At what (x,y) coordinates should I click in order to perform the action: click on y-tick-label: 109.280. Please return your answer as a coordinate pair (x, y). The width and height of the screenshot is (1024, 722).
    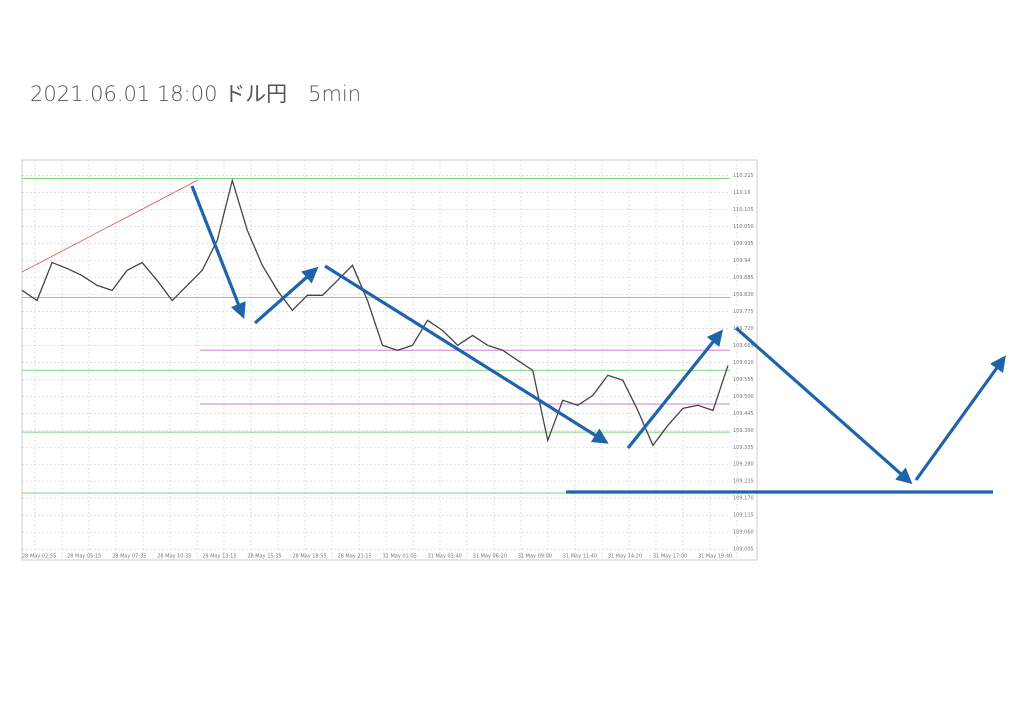
    Looking at the image, I should click on (743, 465).